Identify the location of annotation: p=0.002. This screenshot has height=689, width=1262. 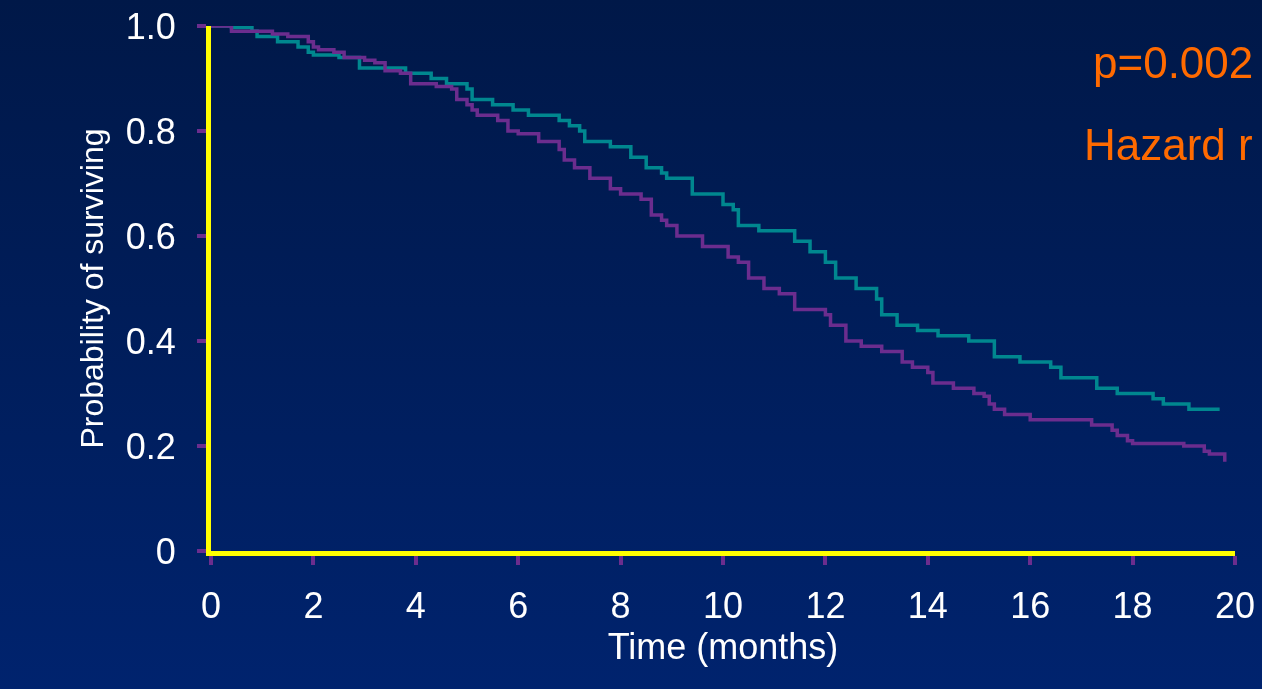
(1173, 62).